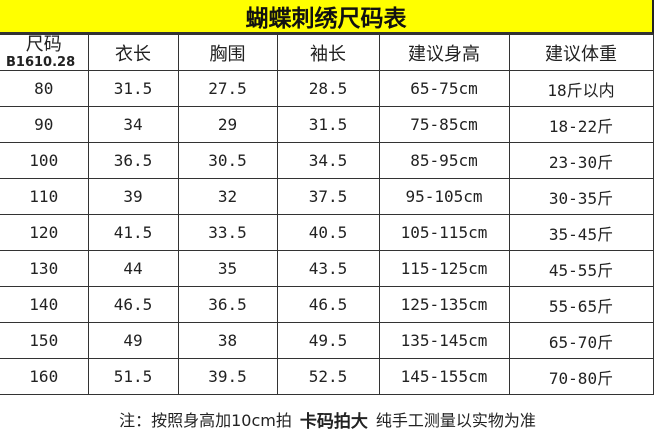  What do you see at coordinates (444, 88) in the screenshot?
I see `table-cell: 65-75cm` at bounding box center [444, 88].